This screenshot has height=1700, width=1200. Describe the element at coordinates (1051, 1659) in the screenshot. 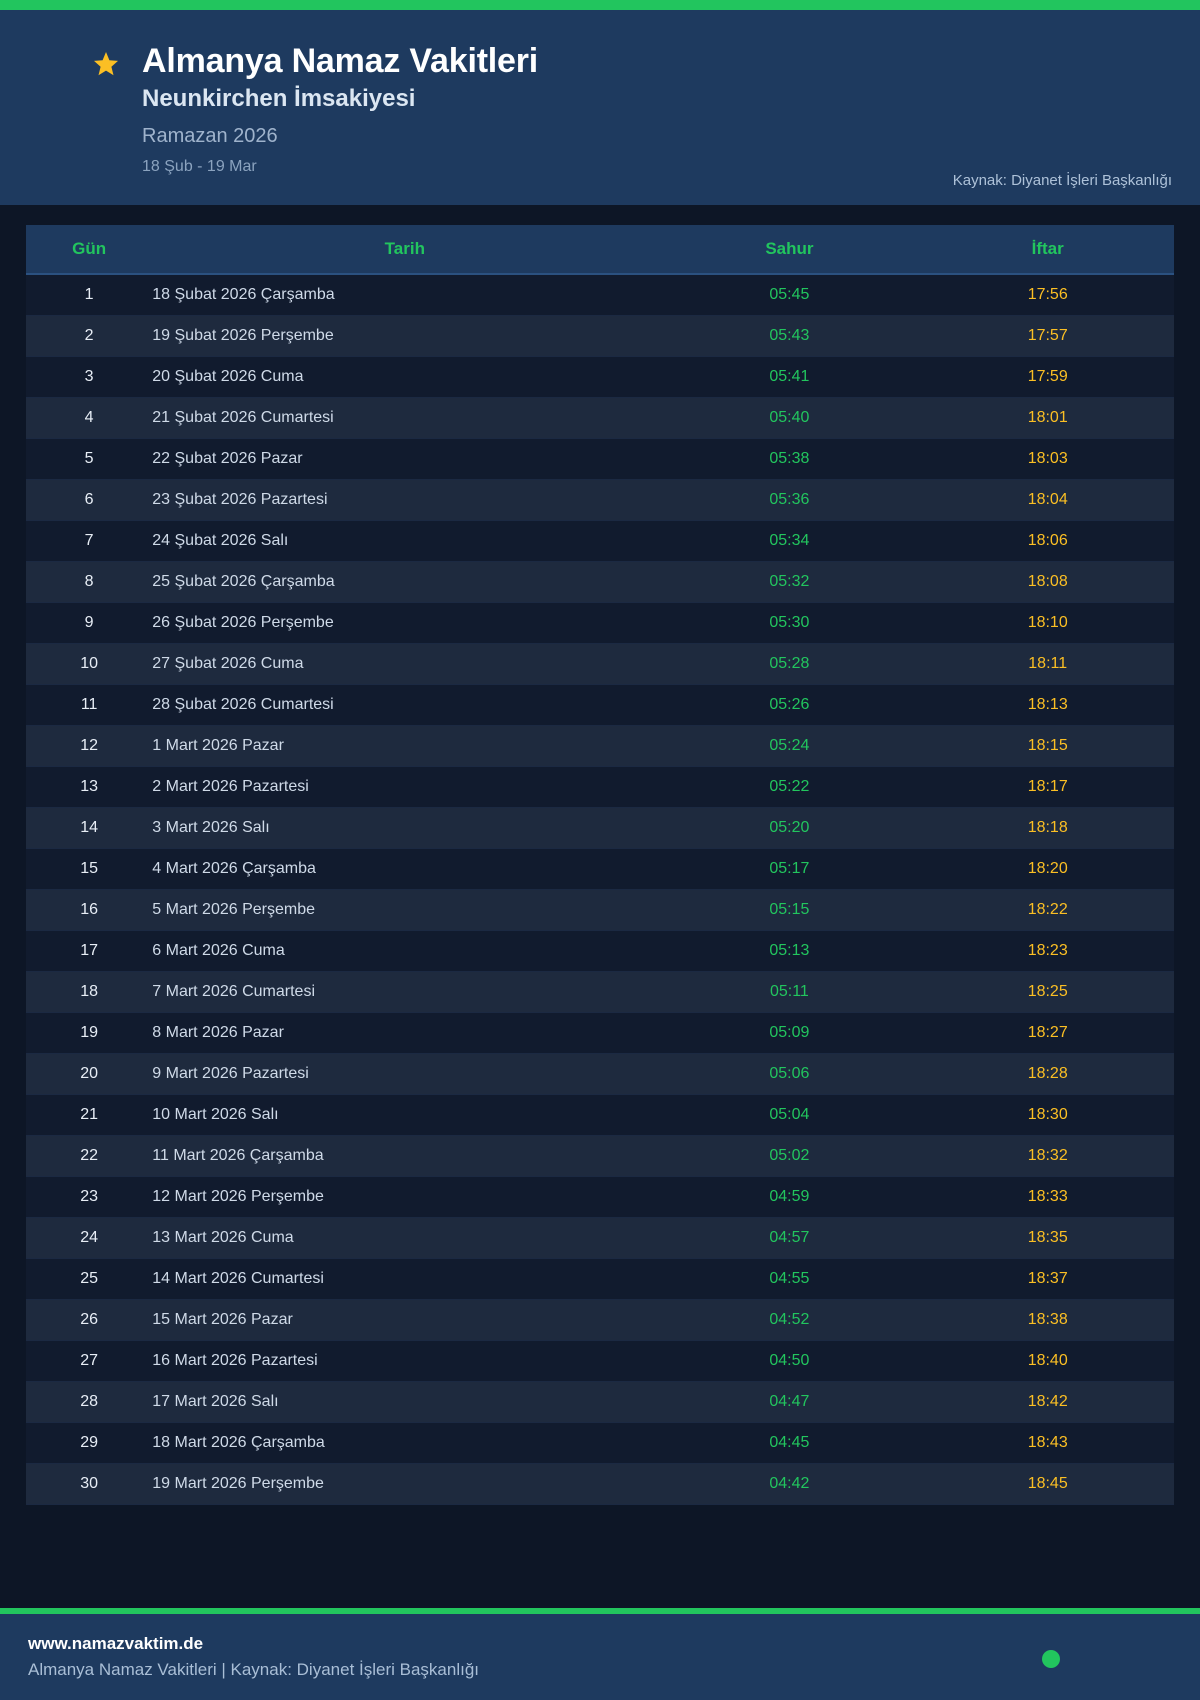

I see `status-dot-icon` at that location.